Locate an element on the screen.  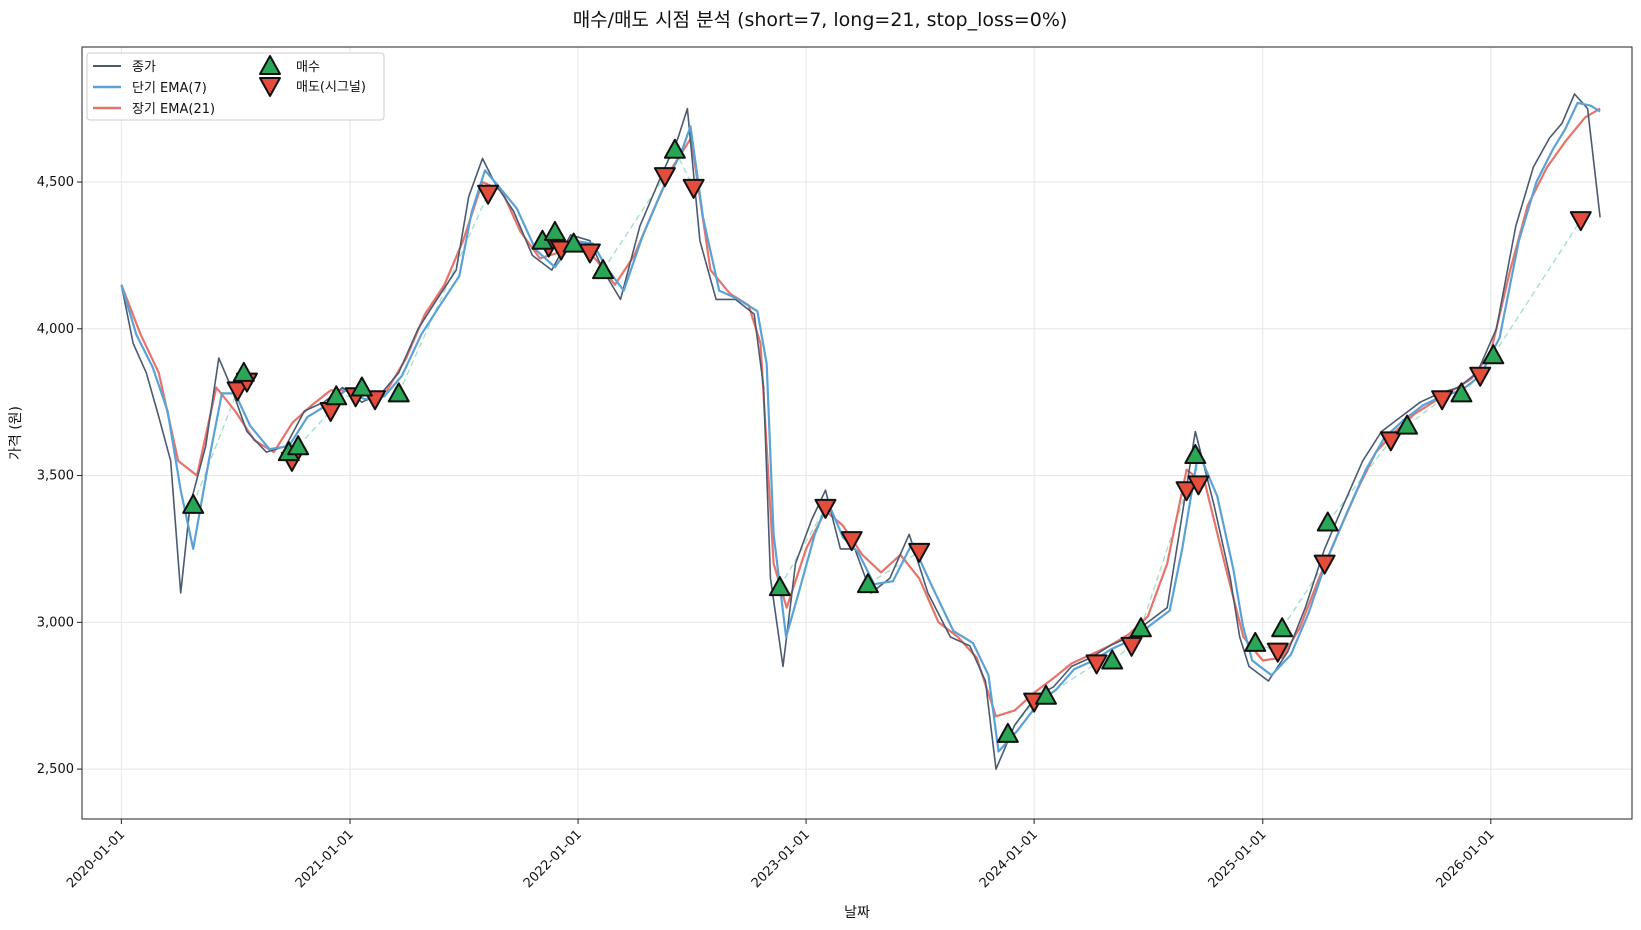
legend-long-ema-label: 장기 EMA(21) is located at coordinates (173, 109).